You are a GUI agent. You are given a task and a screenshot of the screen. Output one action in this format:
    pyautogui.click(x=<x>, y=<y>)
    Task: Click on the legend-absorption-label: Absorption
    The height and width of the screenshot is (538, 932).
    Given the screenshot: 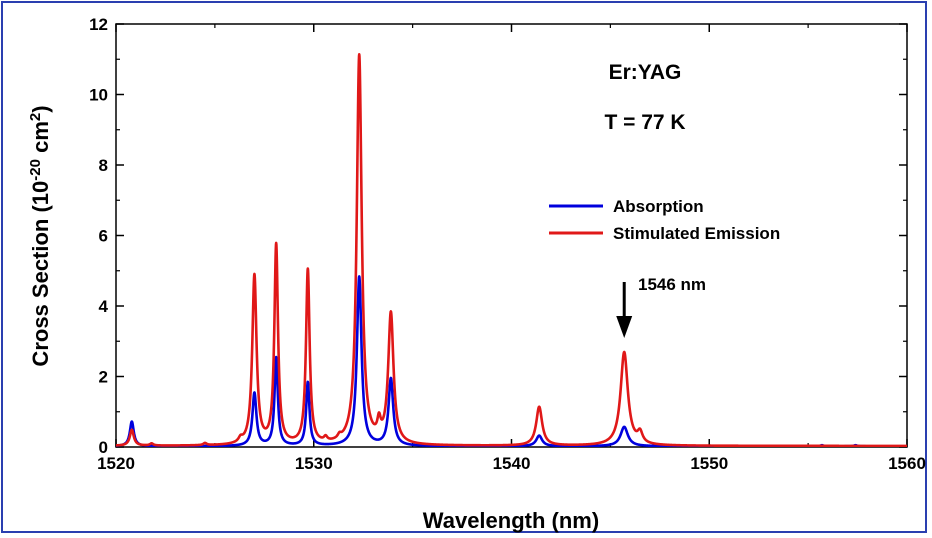 What is the action you would take?
    pyautogui.click(x=658, y=206)
    